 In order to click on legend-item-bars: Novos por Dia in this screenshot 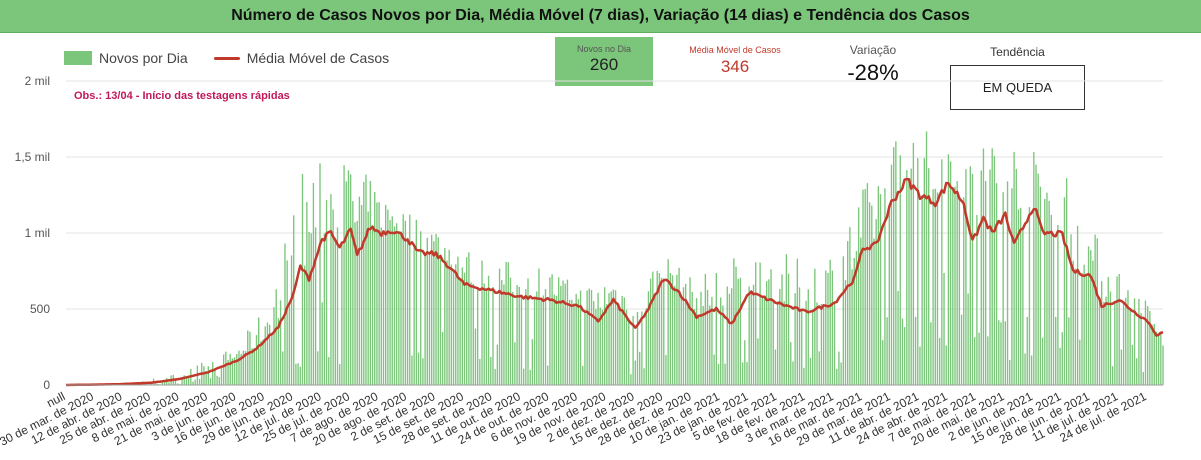, I will do `click(126, 58)`.